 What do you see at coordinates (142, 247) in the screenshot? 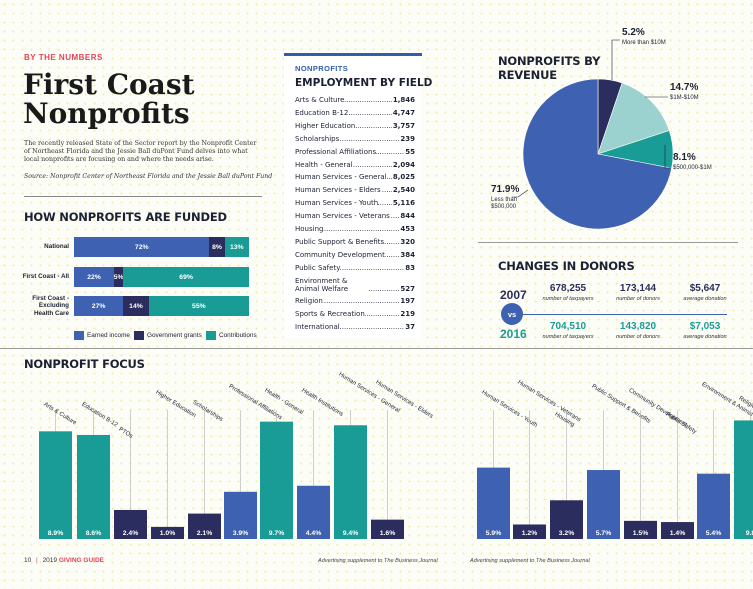
I see `funding-segment-earned: 72%` at bounding box center [142, 247].